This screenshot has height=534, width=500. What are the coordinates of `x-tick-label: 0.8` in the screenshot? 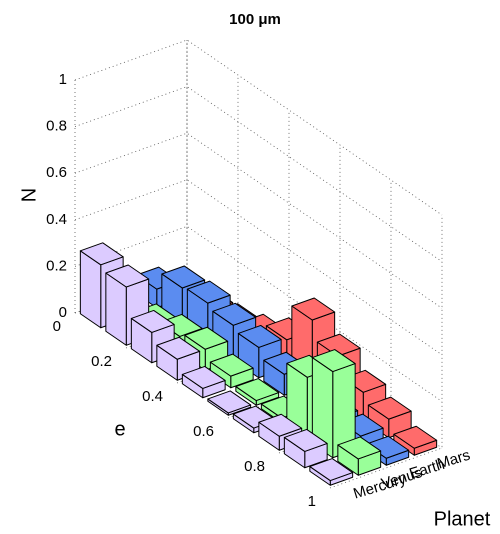 It's located at (254, 466).